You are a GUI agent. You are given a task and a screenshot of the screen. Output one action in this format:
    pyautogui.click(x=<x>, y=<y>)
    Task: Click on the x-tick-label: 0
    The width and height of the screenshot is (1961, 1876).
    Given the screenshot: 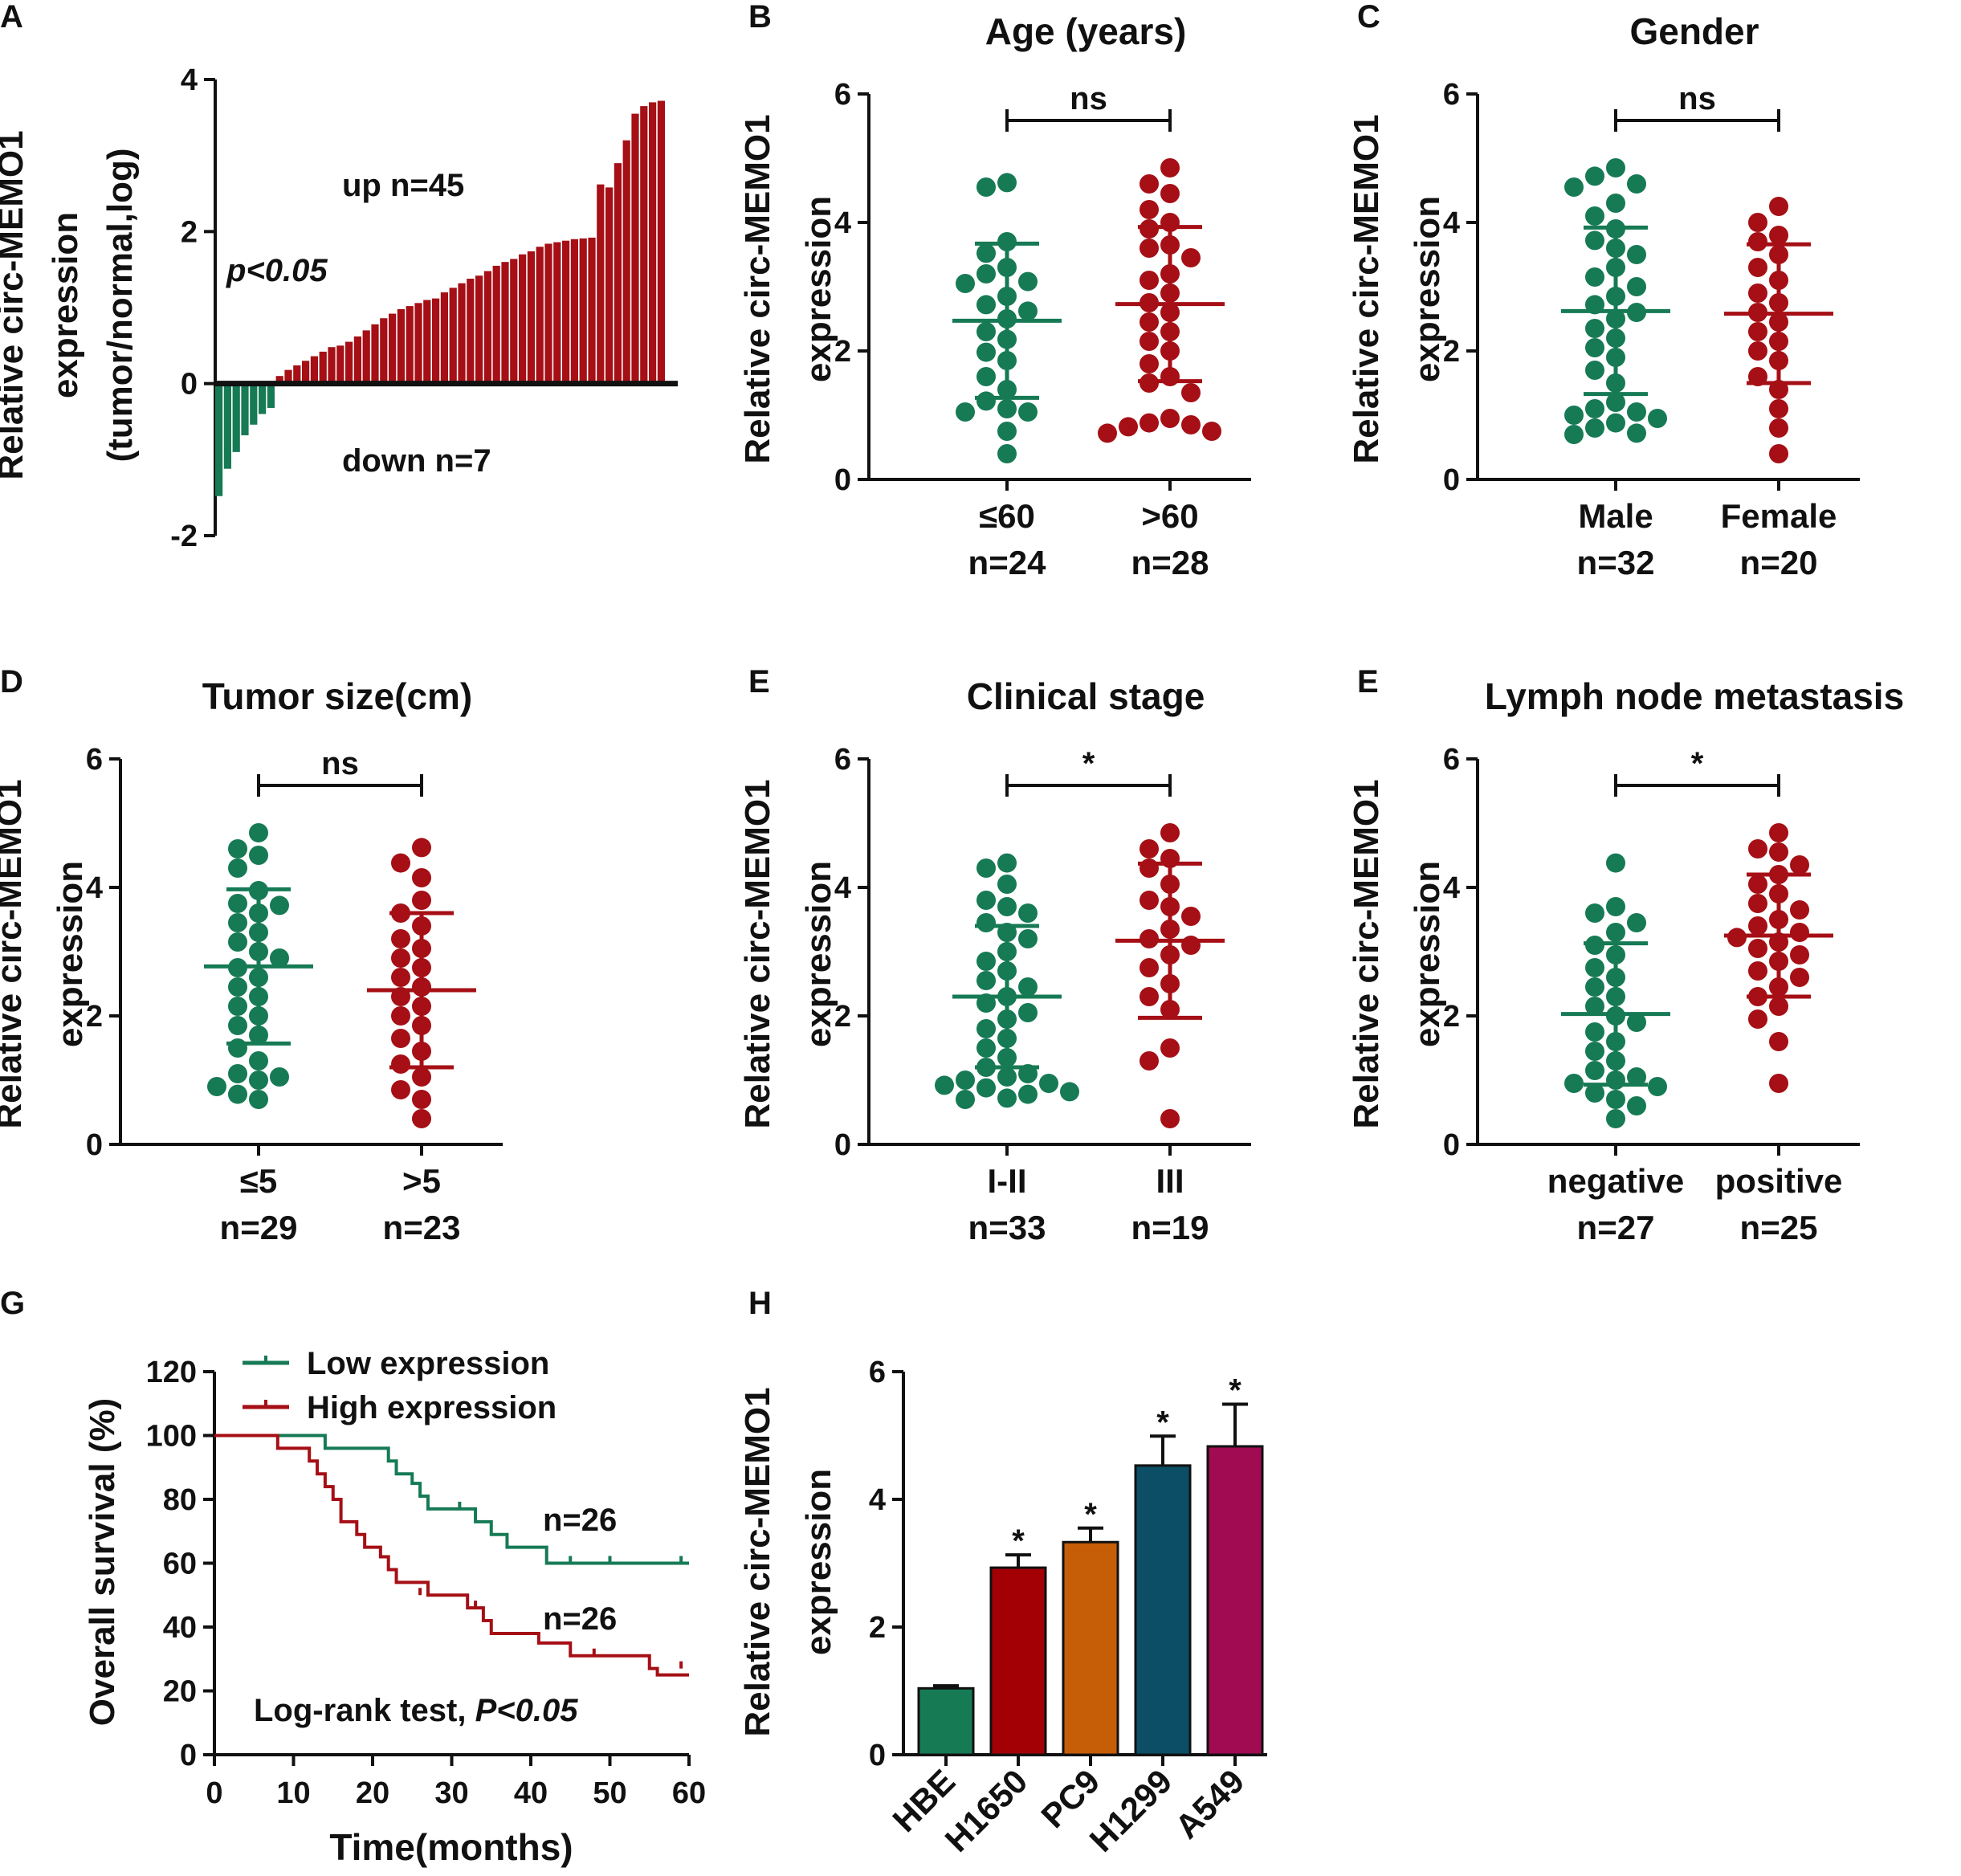 What is the action you would take?
    pyautogui.click(x=214, y=1793)
    